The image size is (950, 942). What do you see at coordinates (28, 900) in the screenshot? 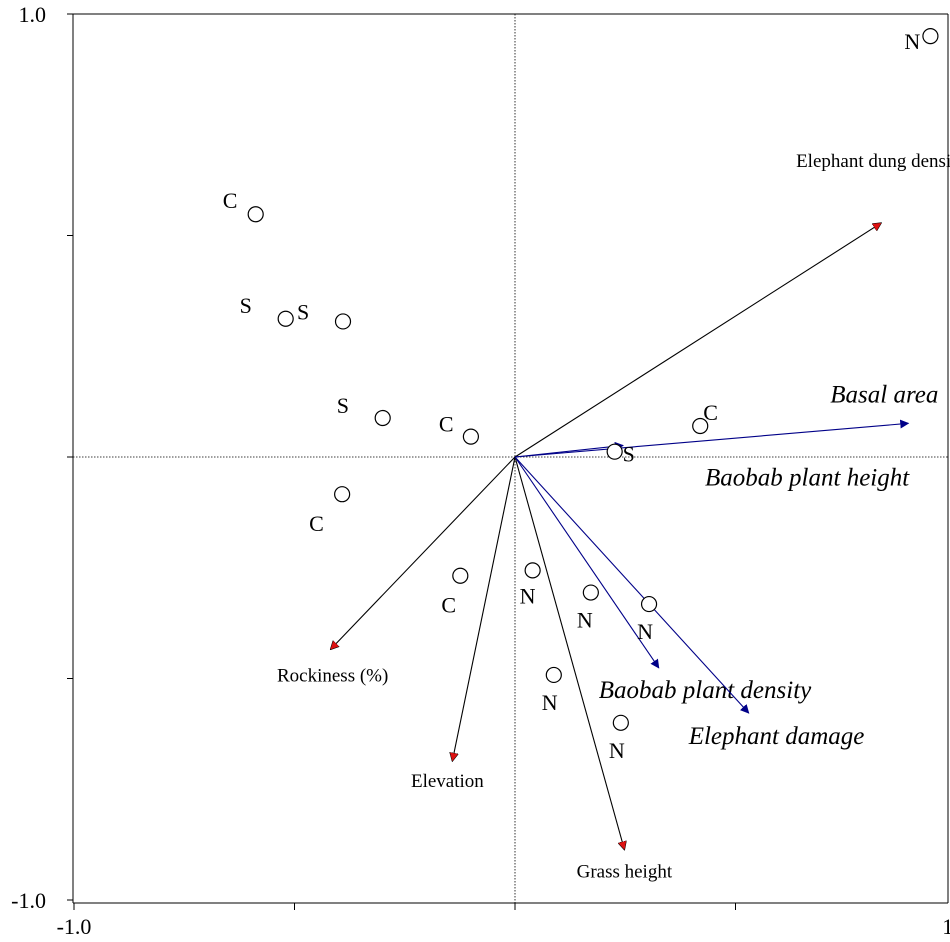
I see `y-tick-label: -1.0` at bounding box center [28, 900].